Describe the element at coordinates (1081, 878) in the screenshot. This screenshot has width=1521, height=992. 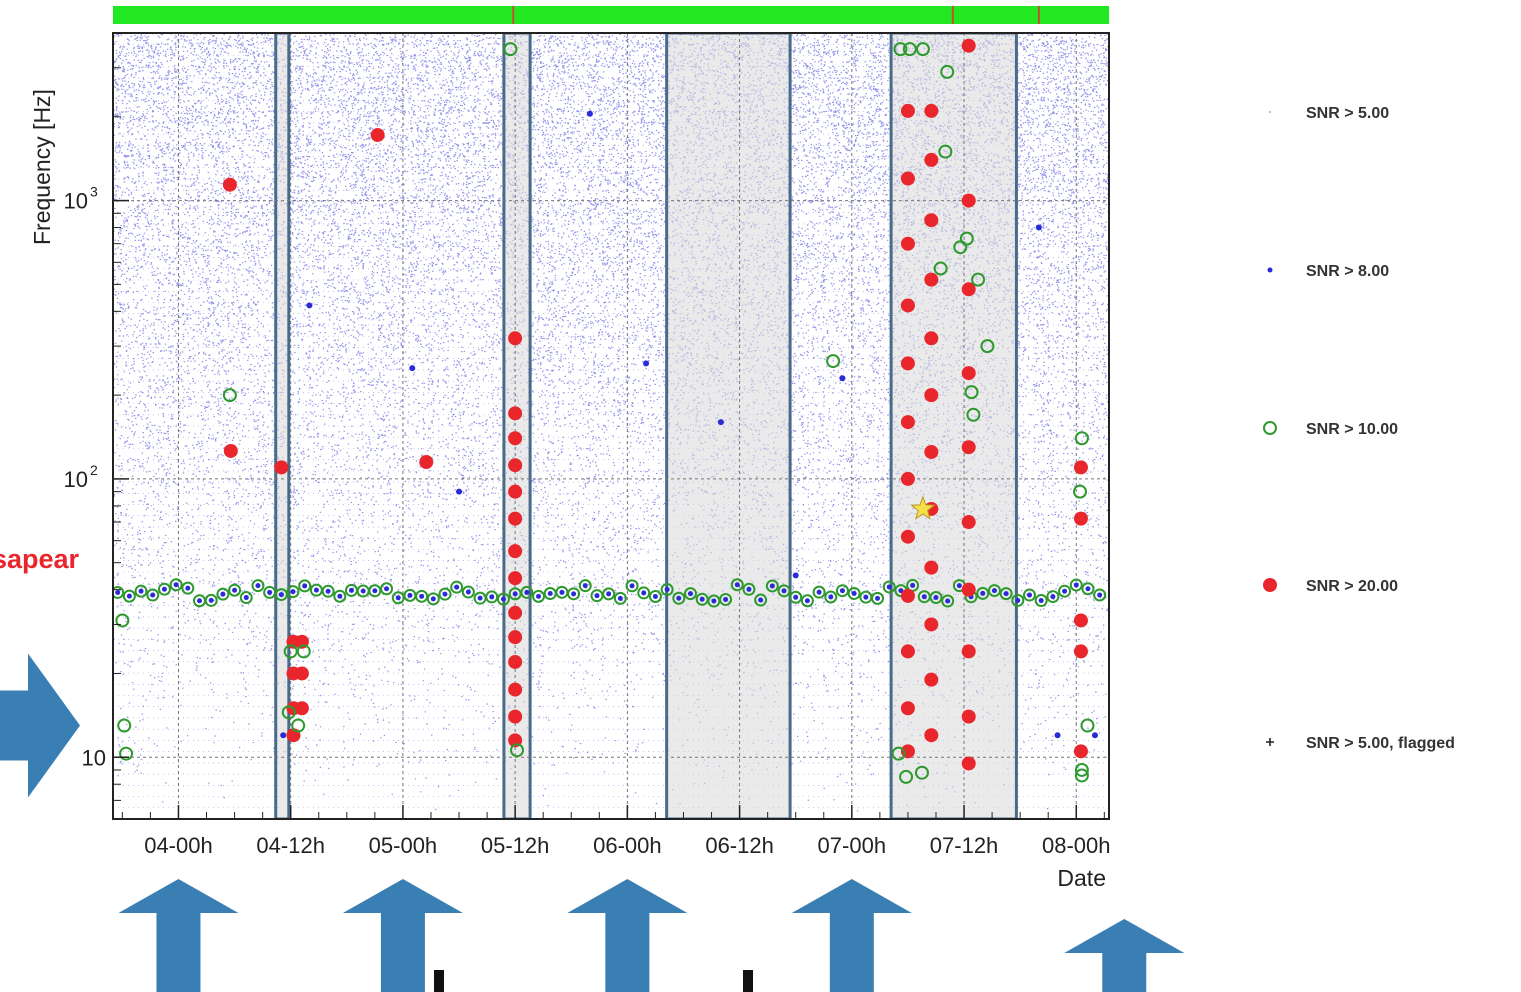
I see `x-axis-title: Date` at that location.